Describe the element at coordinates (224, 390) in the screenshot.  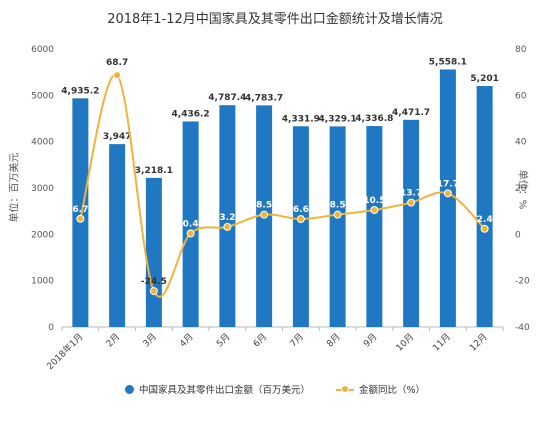
I see `legend-label-export-value: 中国家具及其零件出口金额（百万美元）` at that location.